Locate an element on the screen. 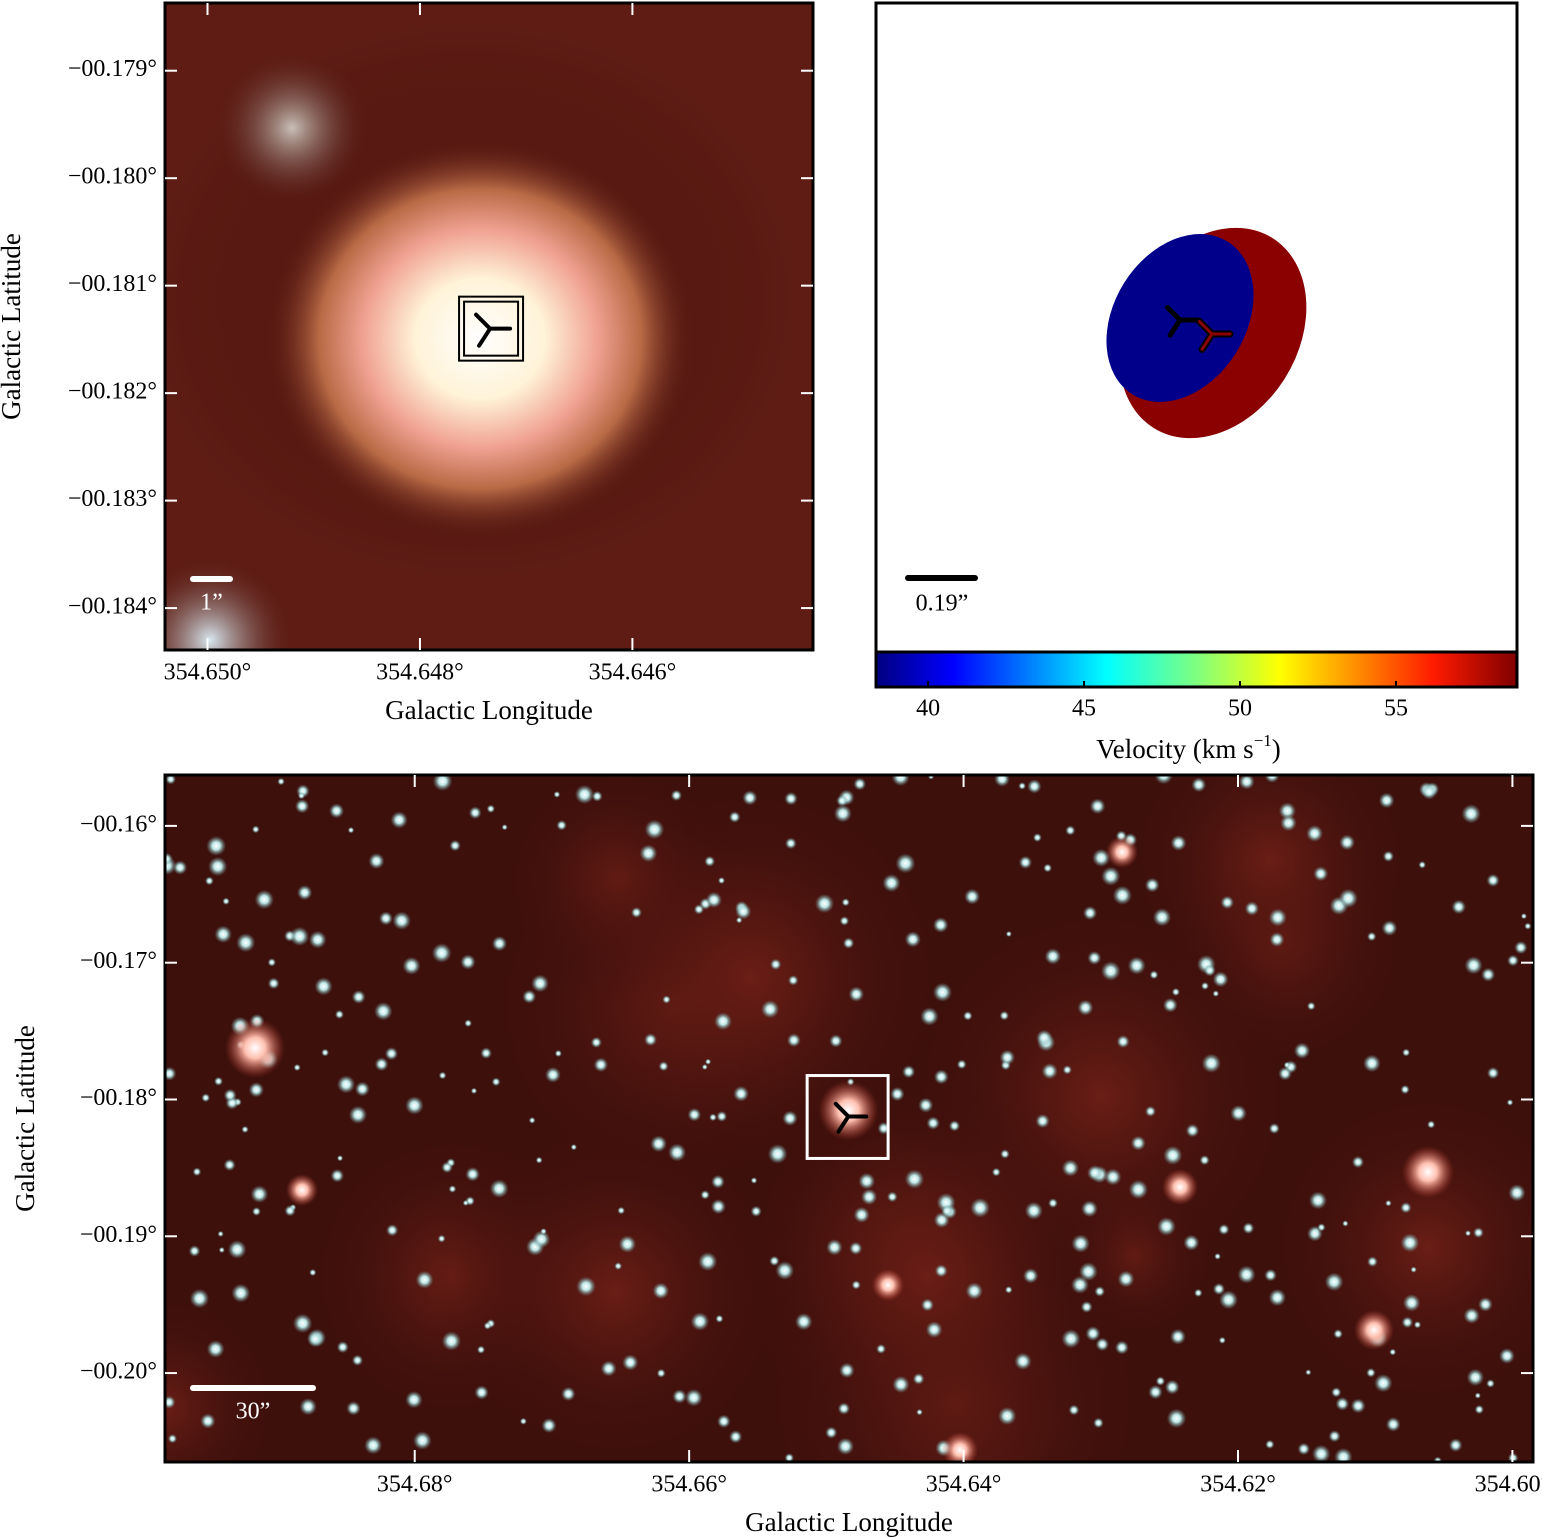 The image size is (1542, 1538). marker-box-inner is located at coordinates (491, 328).